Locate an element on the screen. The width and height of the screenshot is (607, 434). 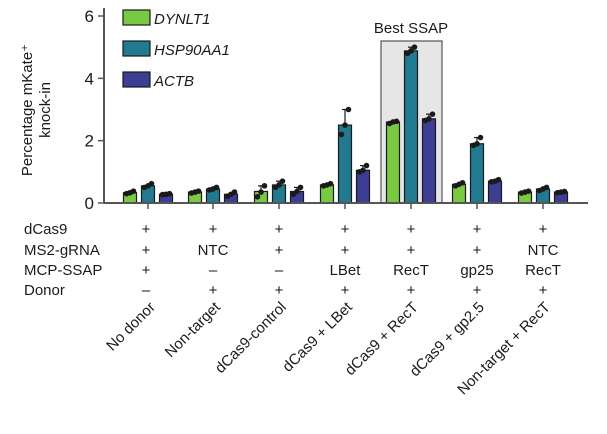
y-tick-label: 2 is located at coordinates (89, 141).